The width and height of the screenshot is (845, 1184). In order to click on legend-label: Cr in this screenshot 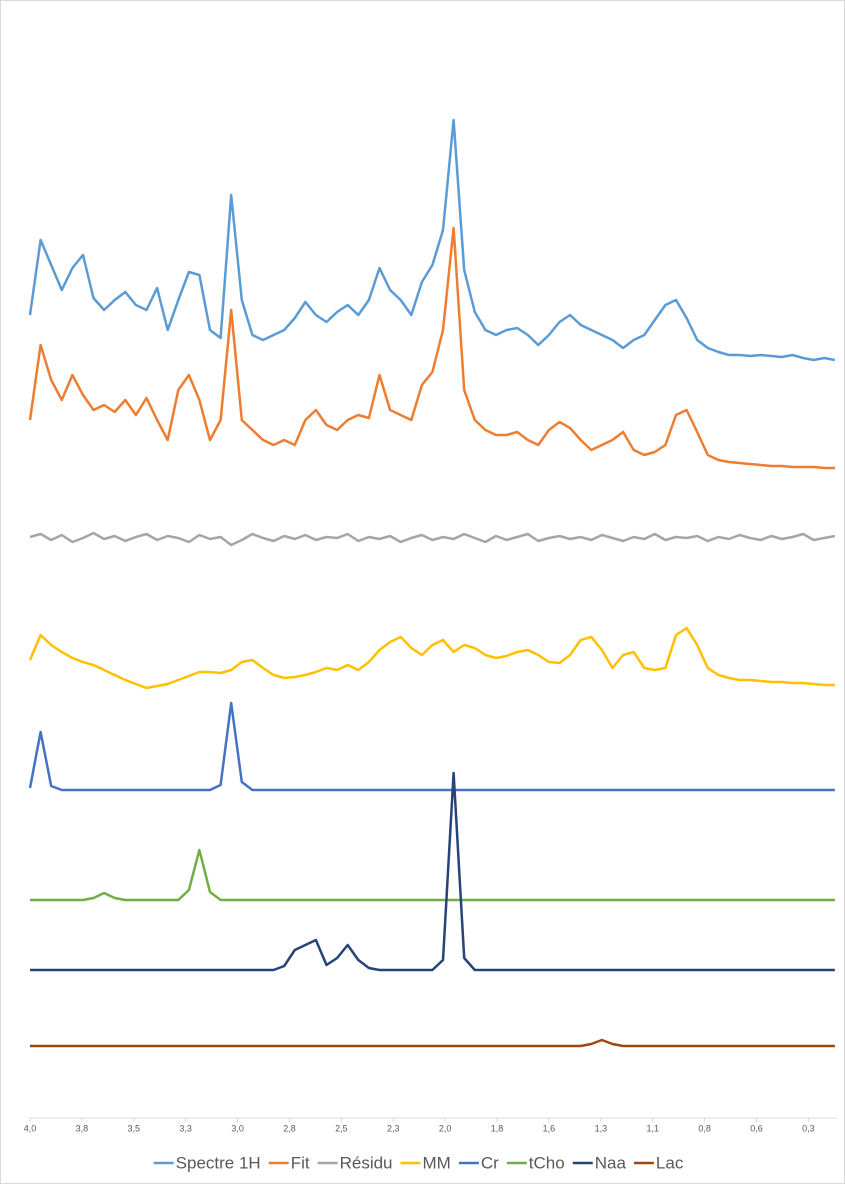, I will do `click(490, 1162)`.